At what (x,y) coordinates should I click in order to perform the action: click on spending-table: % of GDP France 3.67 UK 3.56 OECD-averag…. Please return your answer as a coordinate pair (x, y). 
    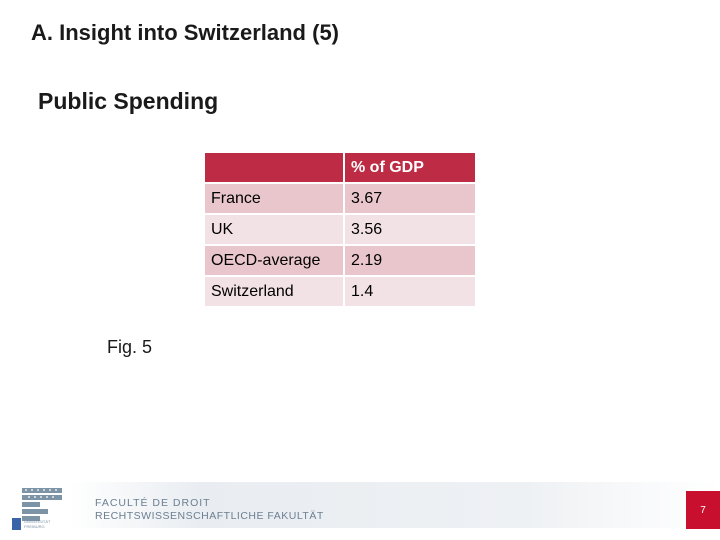
    Looking at the image, I should click on (340, 229).